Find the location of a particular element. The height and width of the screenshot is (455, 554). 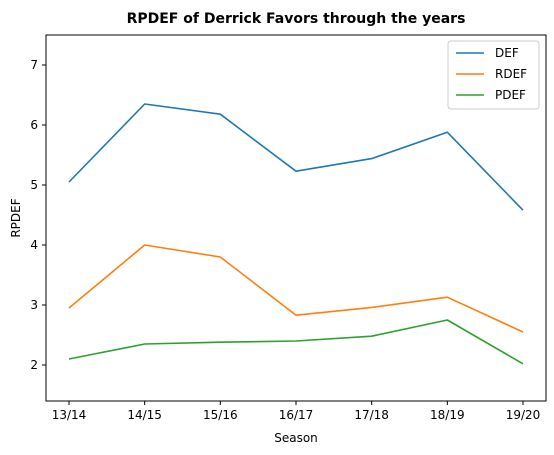

x-tick-label: 15/16 is located at coordinates (220, 415).